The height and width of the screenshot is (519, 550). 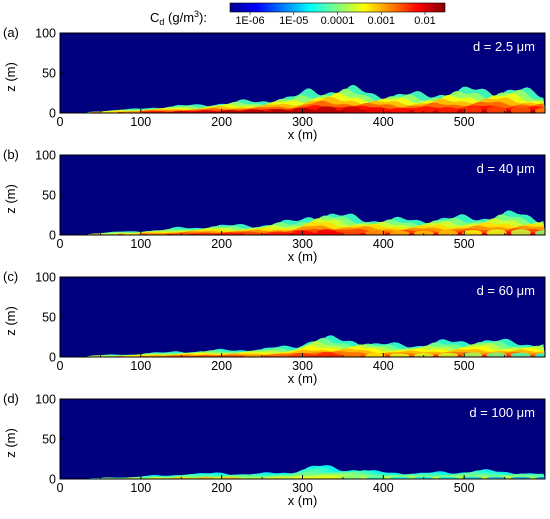 I want to click on particle-size-annotation: d = 60 μm, so click(x=506, y=290).